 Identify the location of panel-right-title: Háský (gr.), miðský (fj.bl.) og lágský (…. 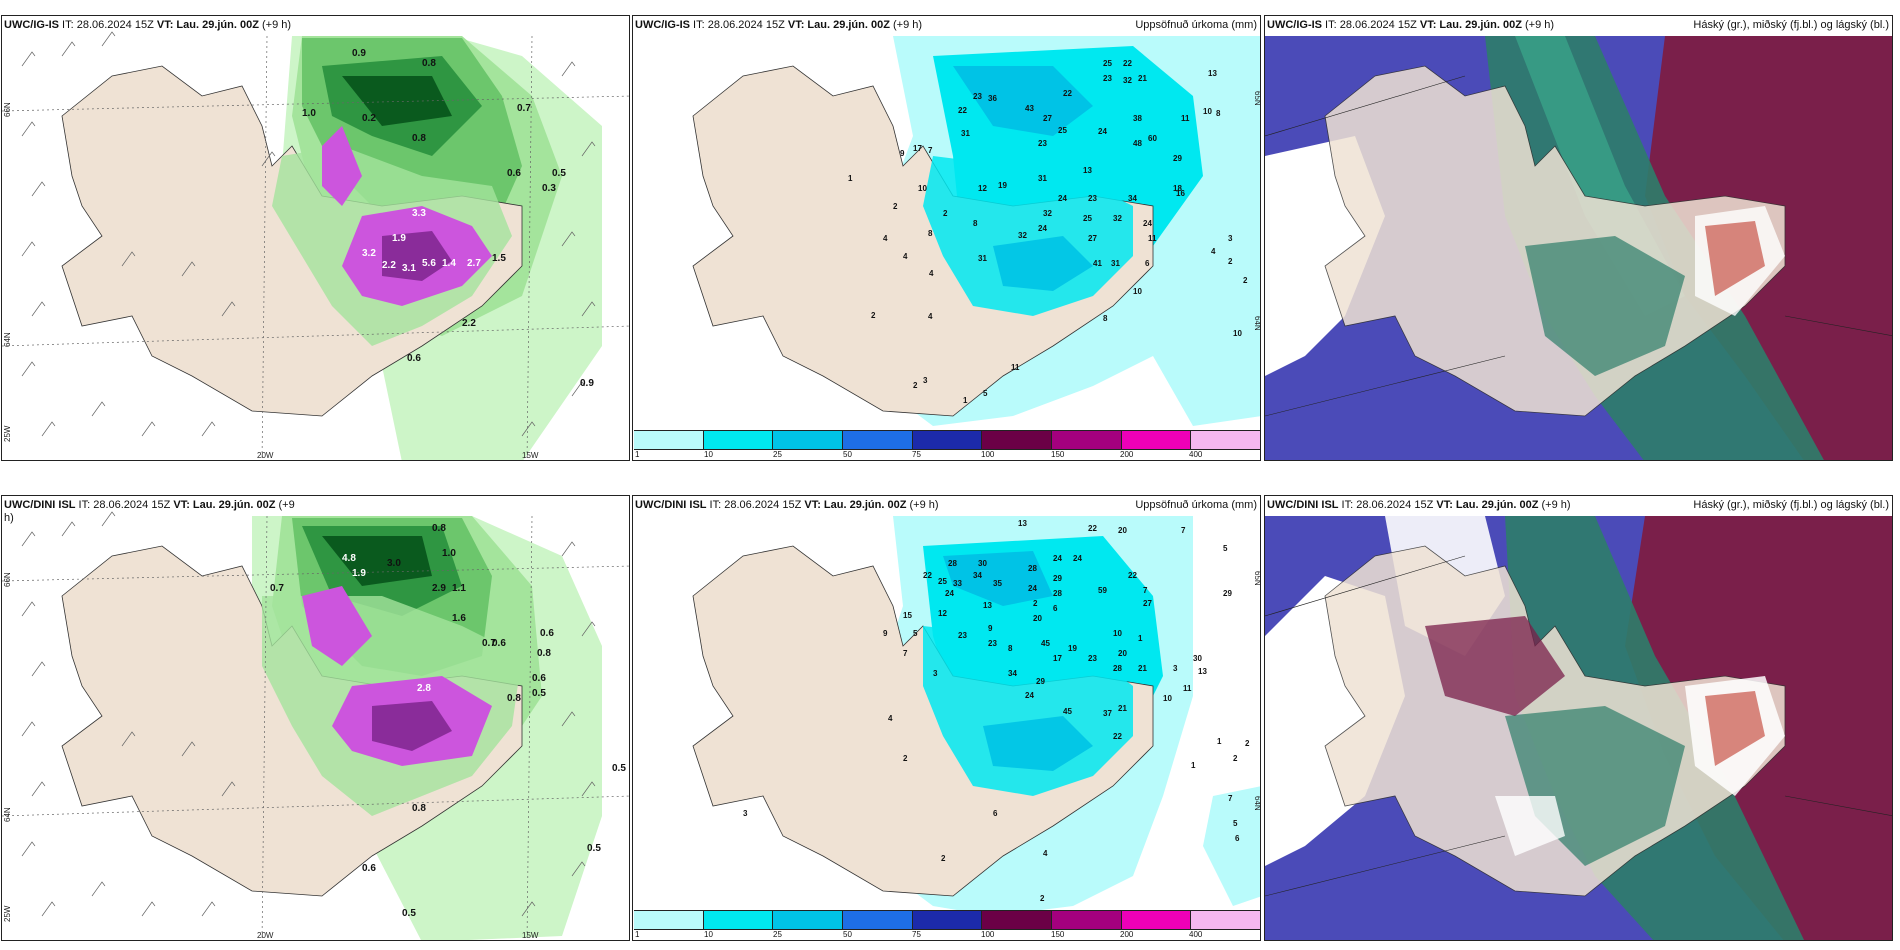
(1791, 25).